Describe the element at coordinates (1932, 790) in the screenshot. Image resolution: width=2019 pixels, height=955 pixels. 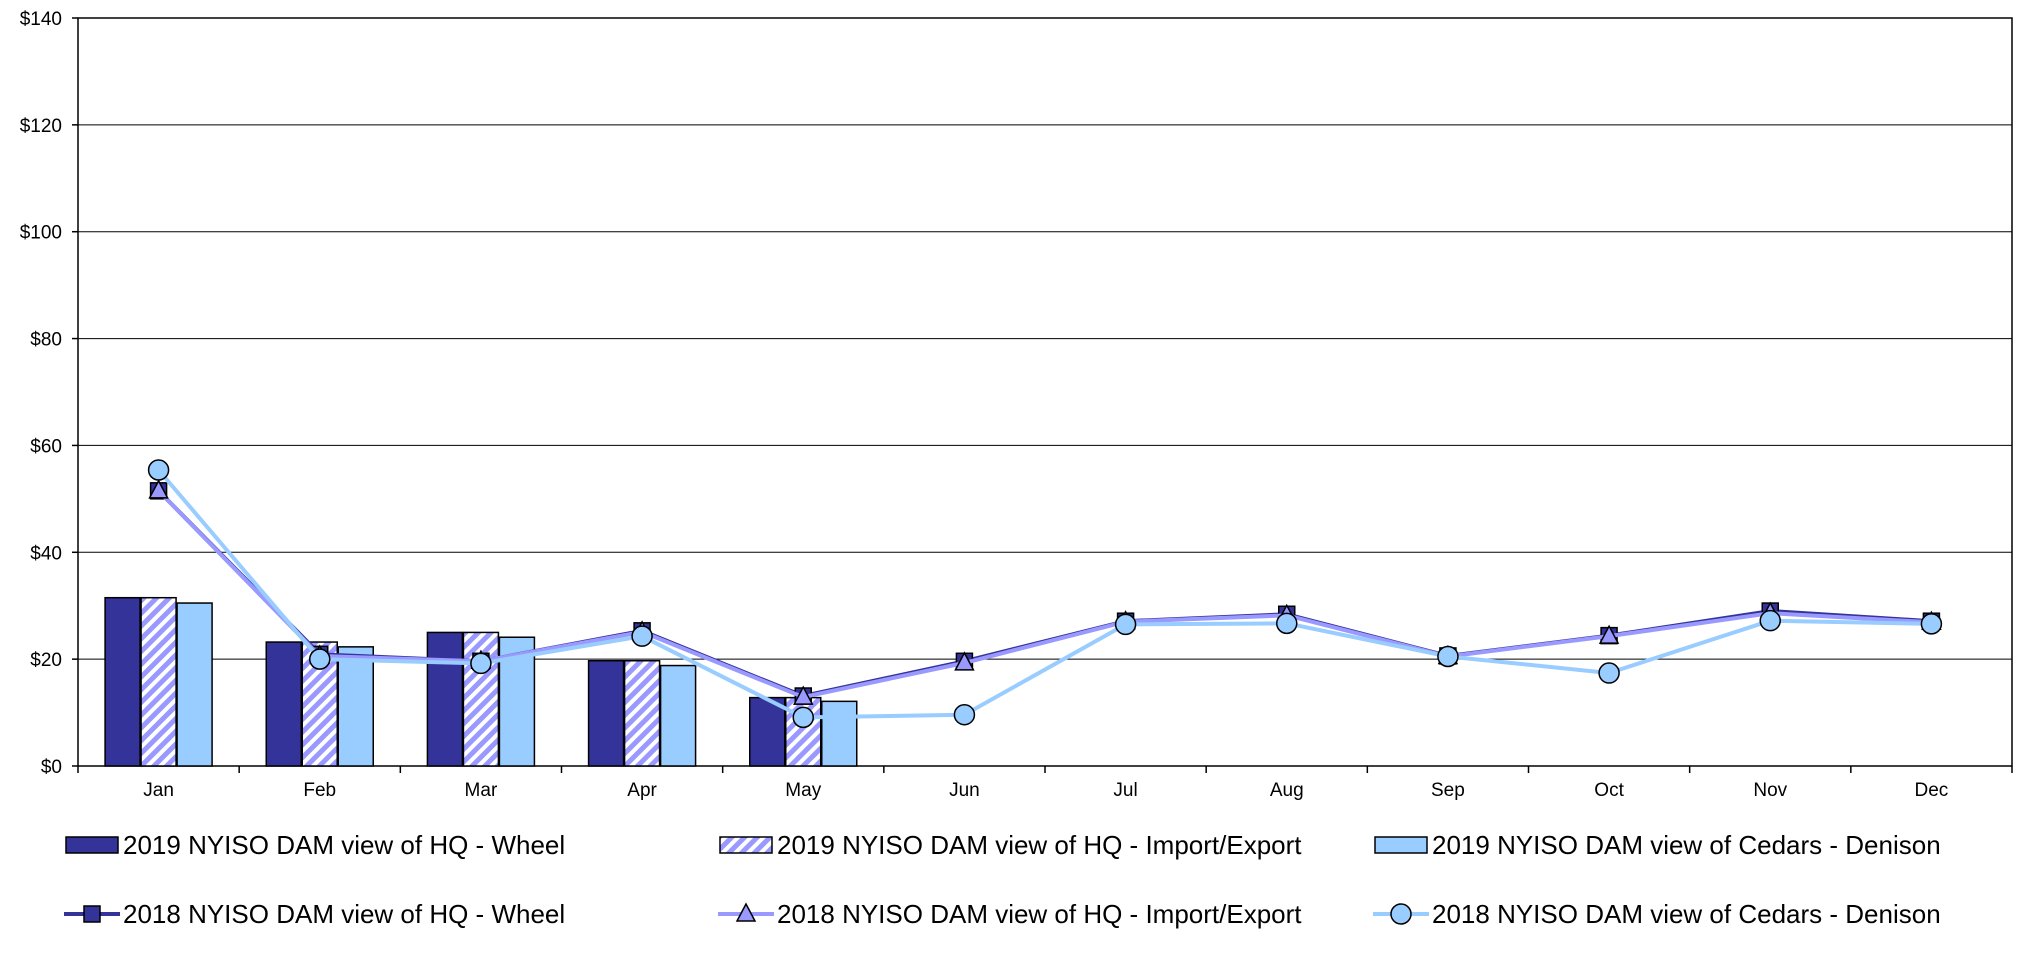
I see `x-tick-label: Dec` at that location.